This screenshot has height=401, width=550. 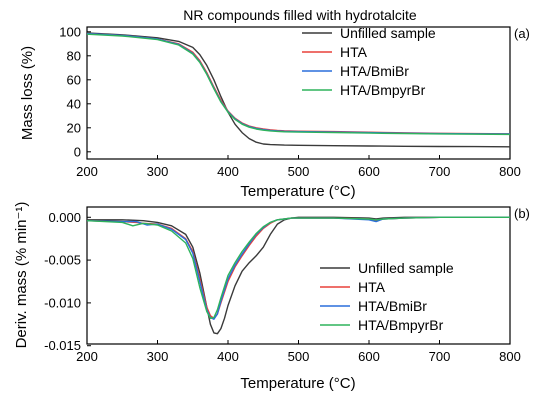 I want to click on a-ytick-label-5: 100, so click(x=70, y=31).